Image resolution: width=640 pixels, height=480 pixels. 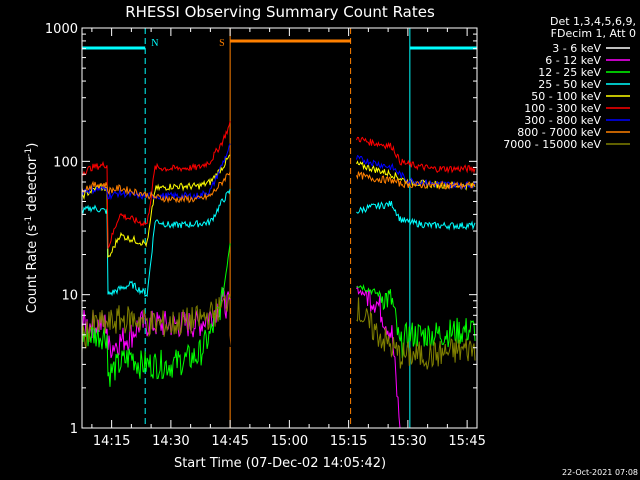 I want to click on legend-label: 800 - 7000 keV, so click(x=559, y=132).